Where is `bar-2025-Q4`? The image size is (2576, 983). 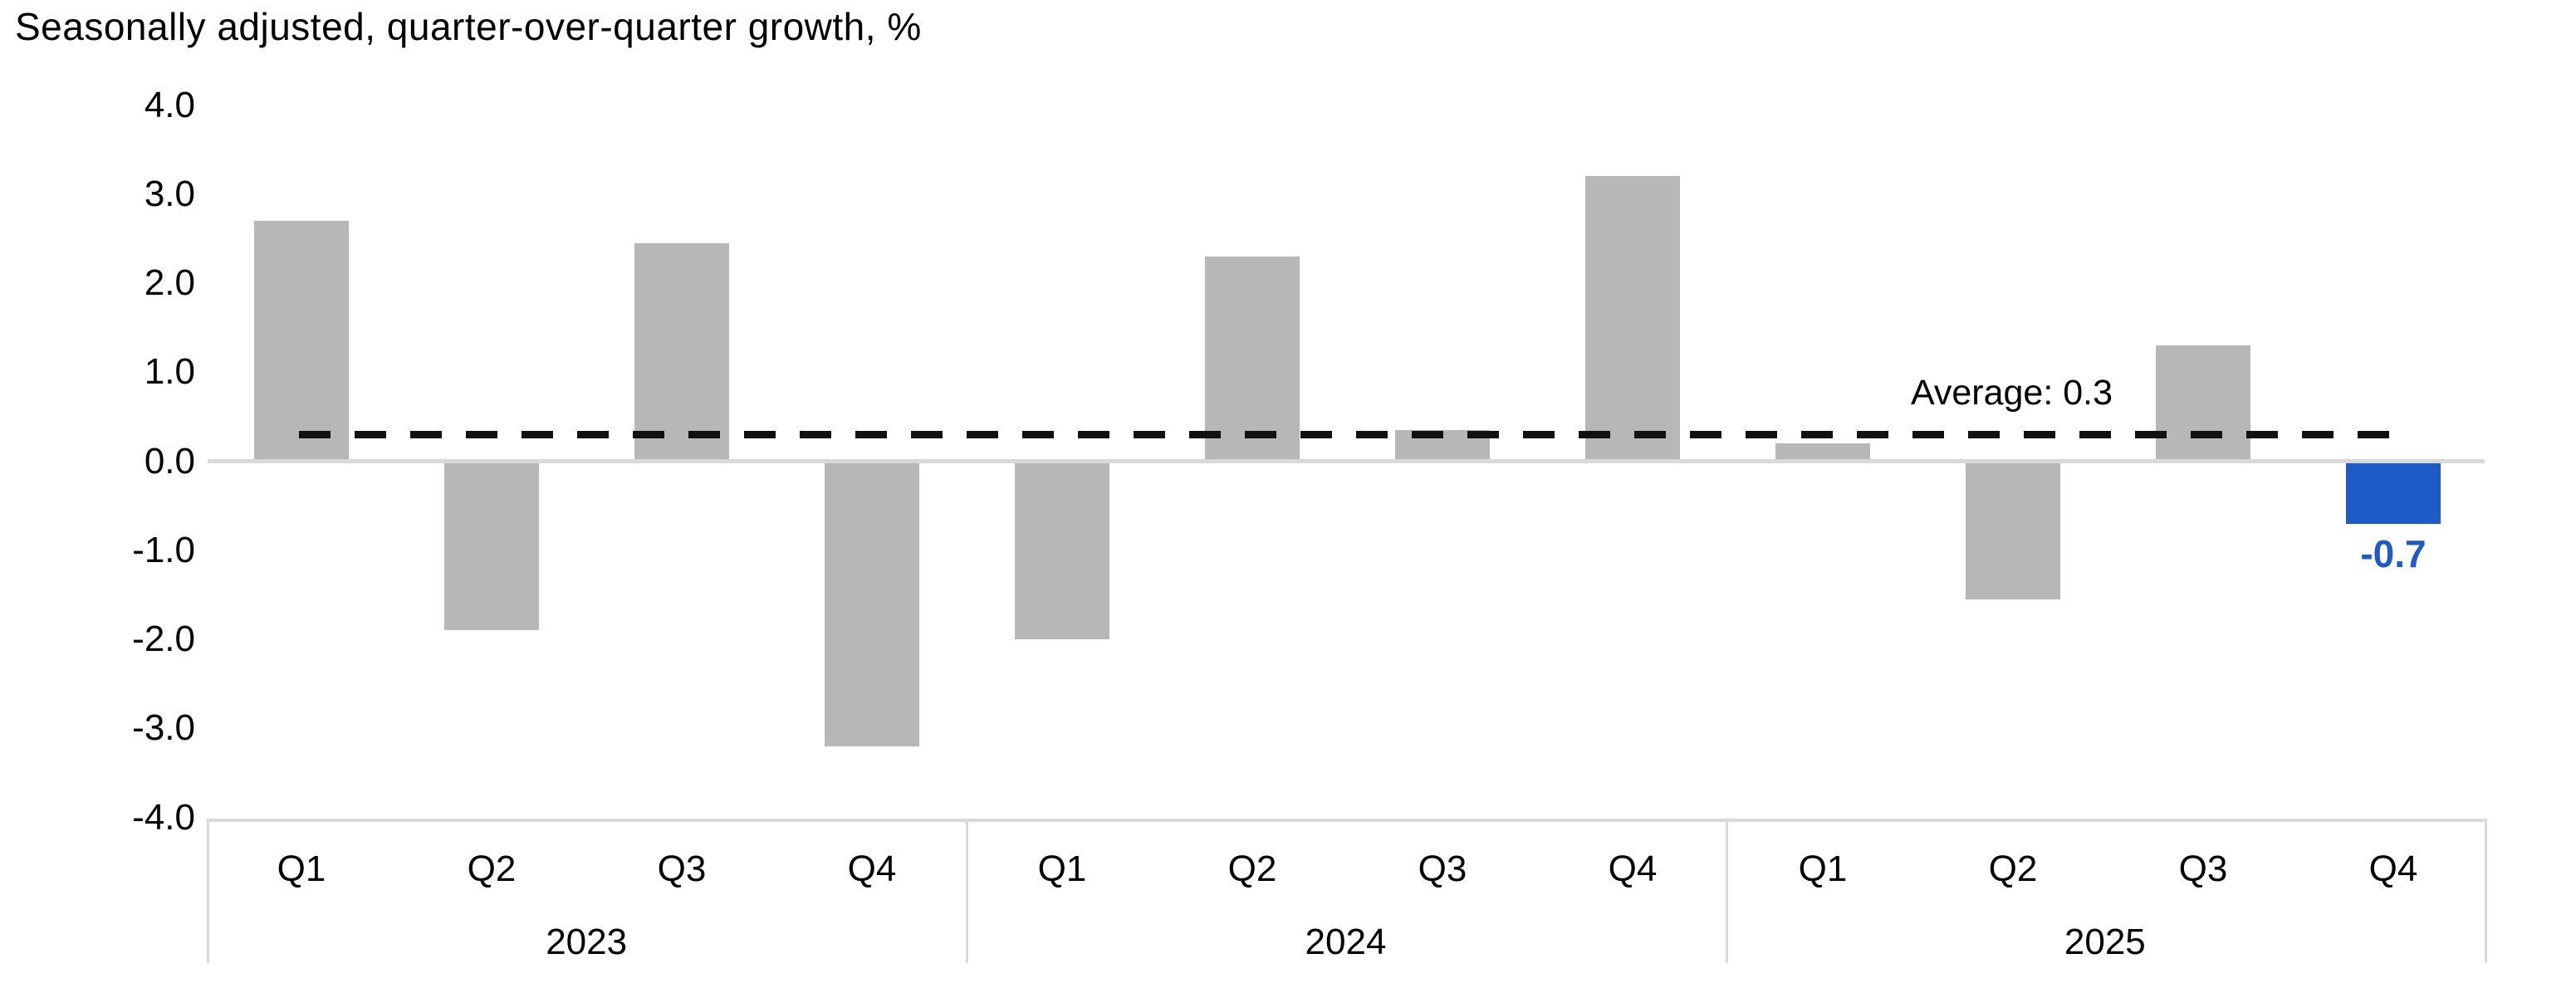
bar-2025-Q4 is located at coordinates (2393, 493).